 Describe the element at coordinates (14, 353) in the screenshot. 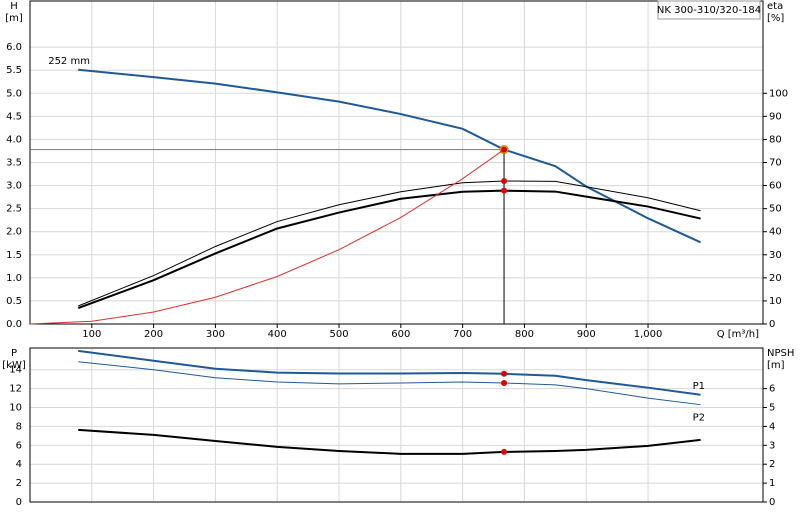

I see `y-axis-title: P` at that location.